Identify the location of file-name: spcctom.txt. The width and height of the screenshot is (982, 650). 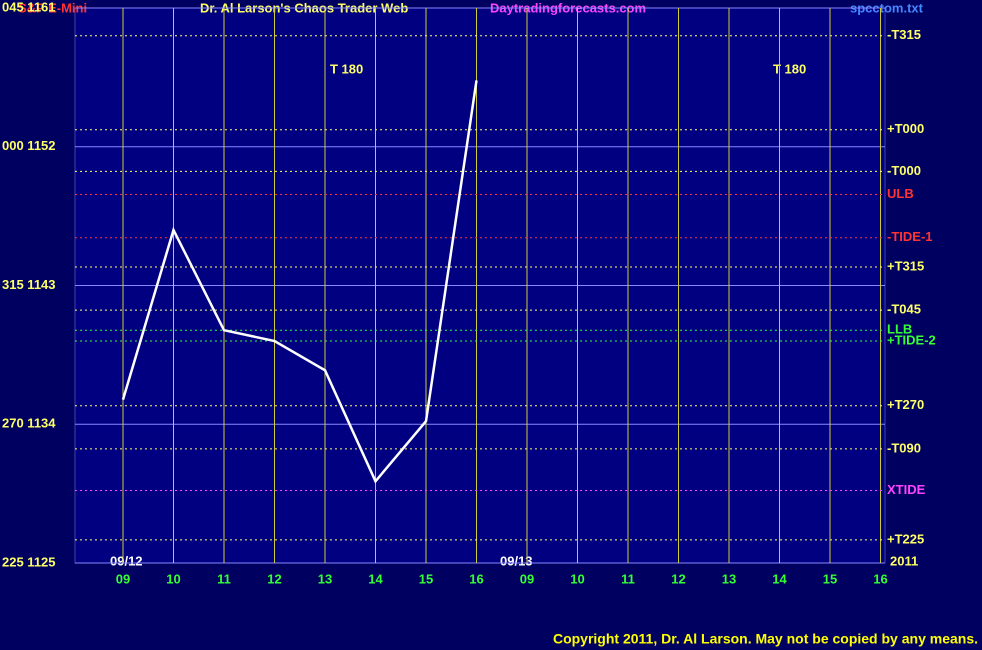
(887, 7).